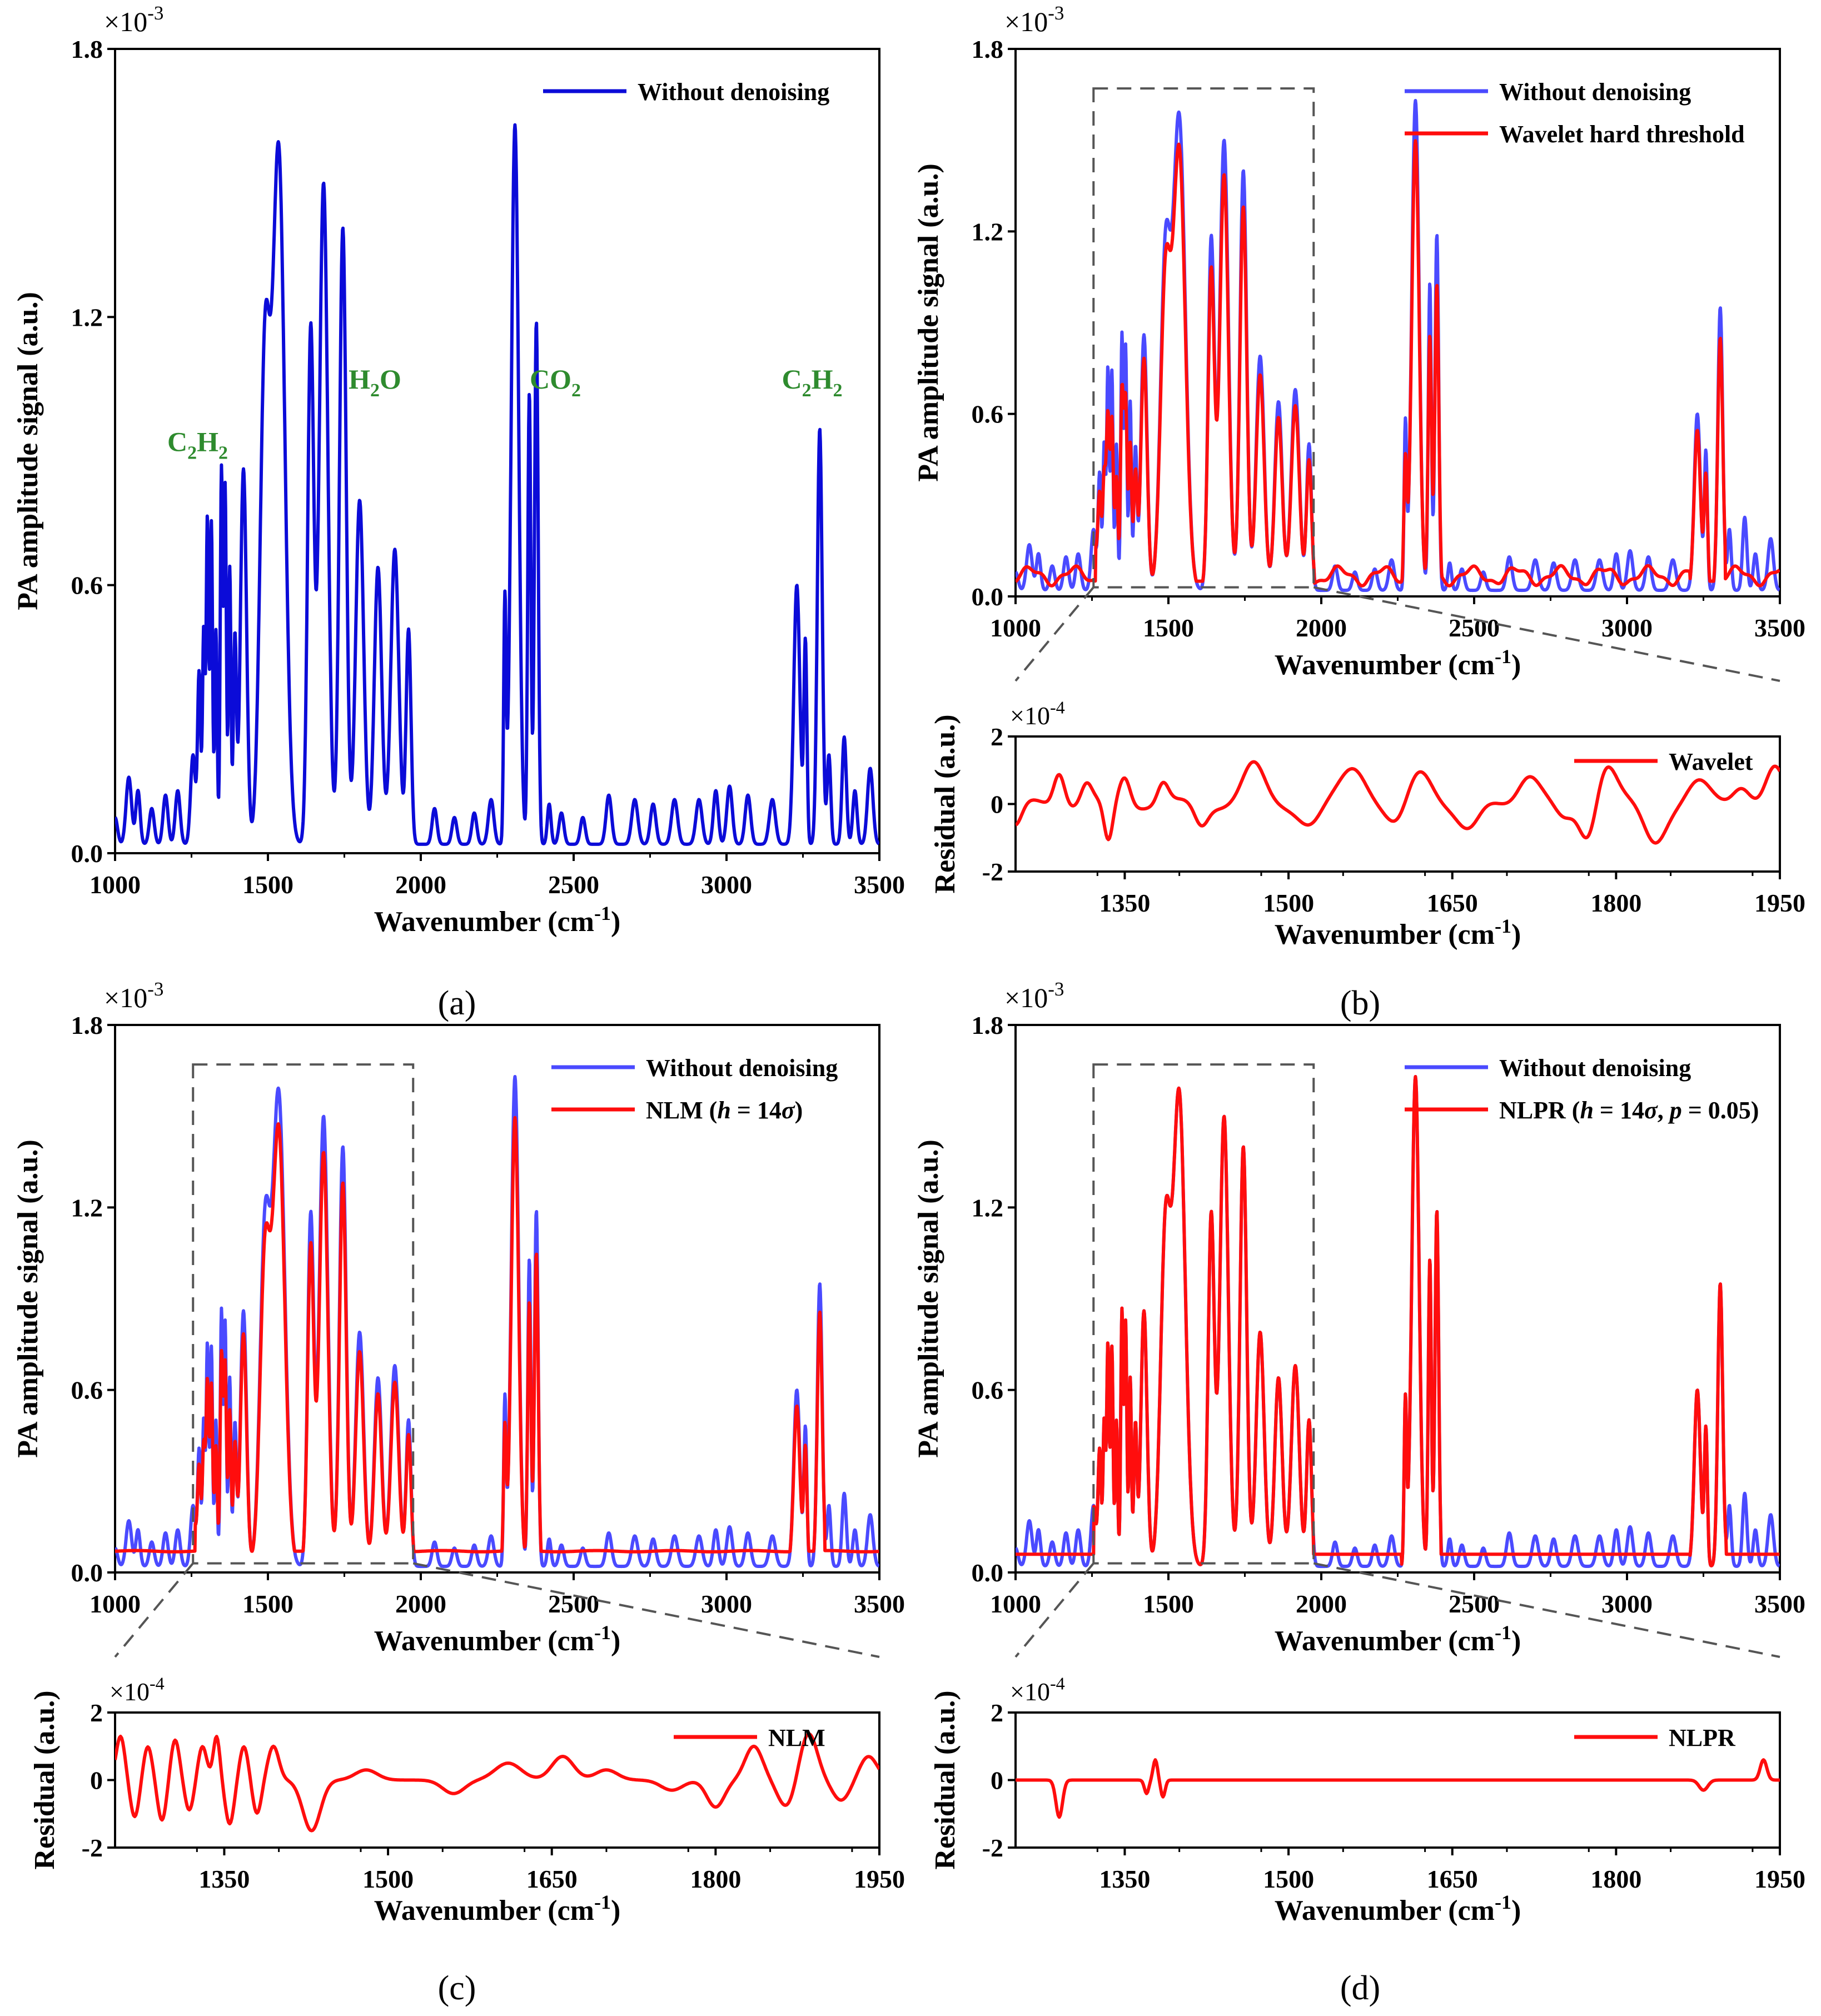 The image size is (1821, 2016). I want to click on y-tick-label: 0, so click(997, 804).